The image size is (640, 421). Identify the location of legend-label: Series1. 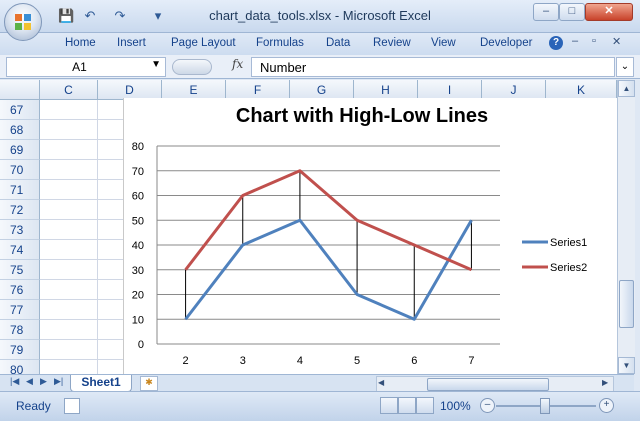
(568, 243).